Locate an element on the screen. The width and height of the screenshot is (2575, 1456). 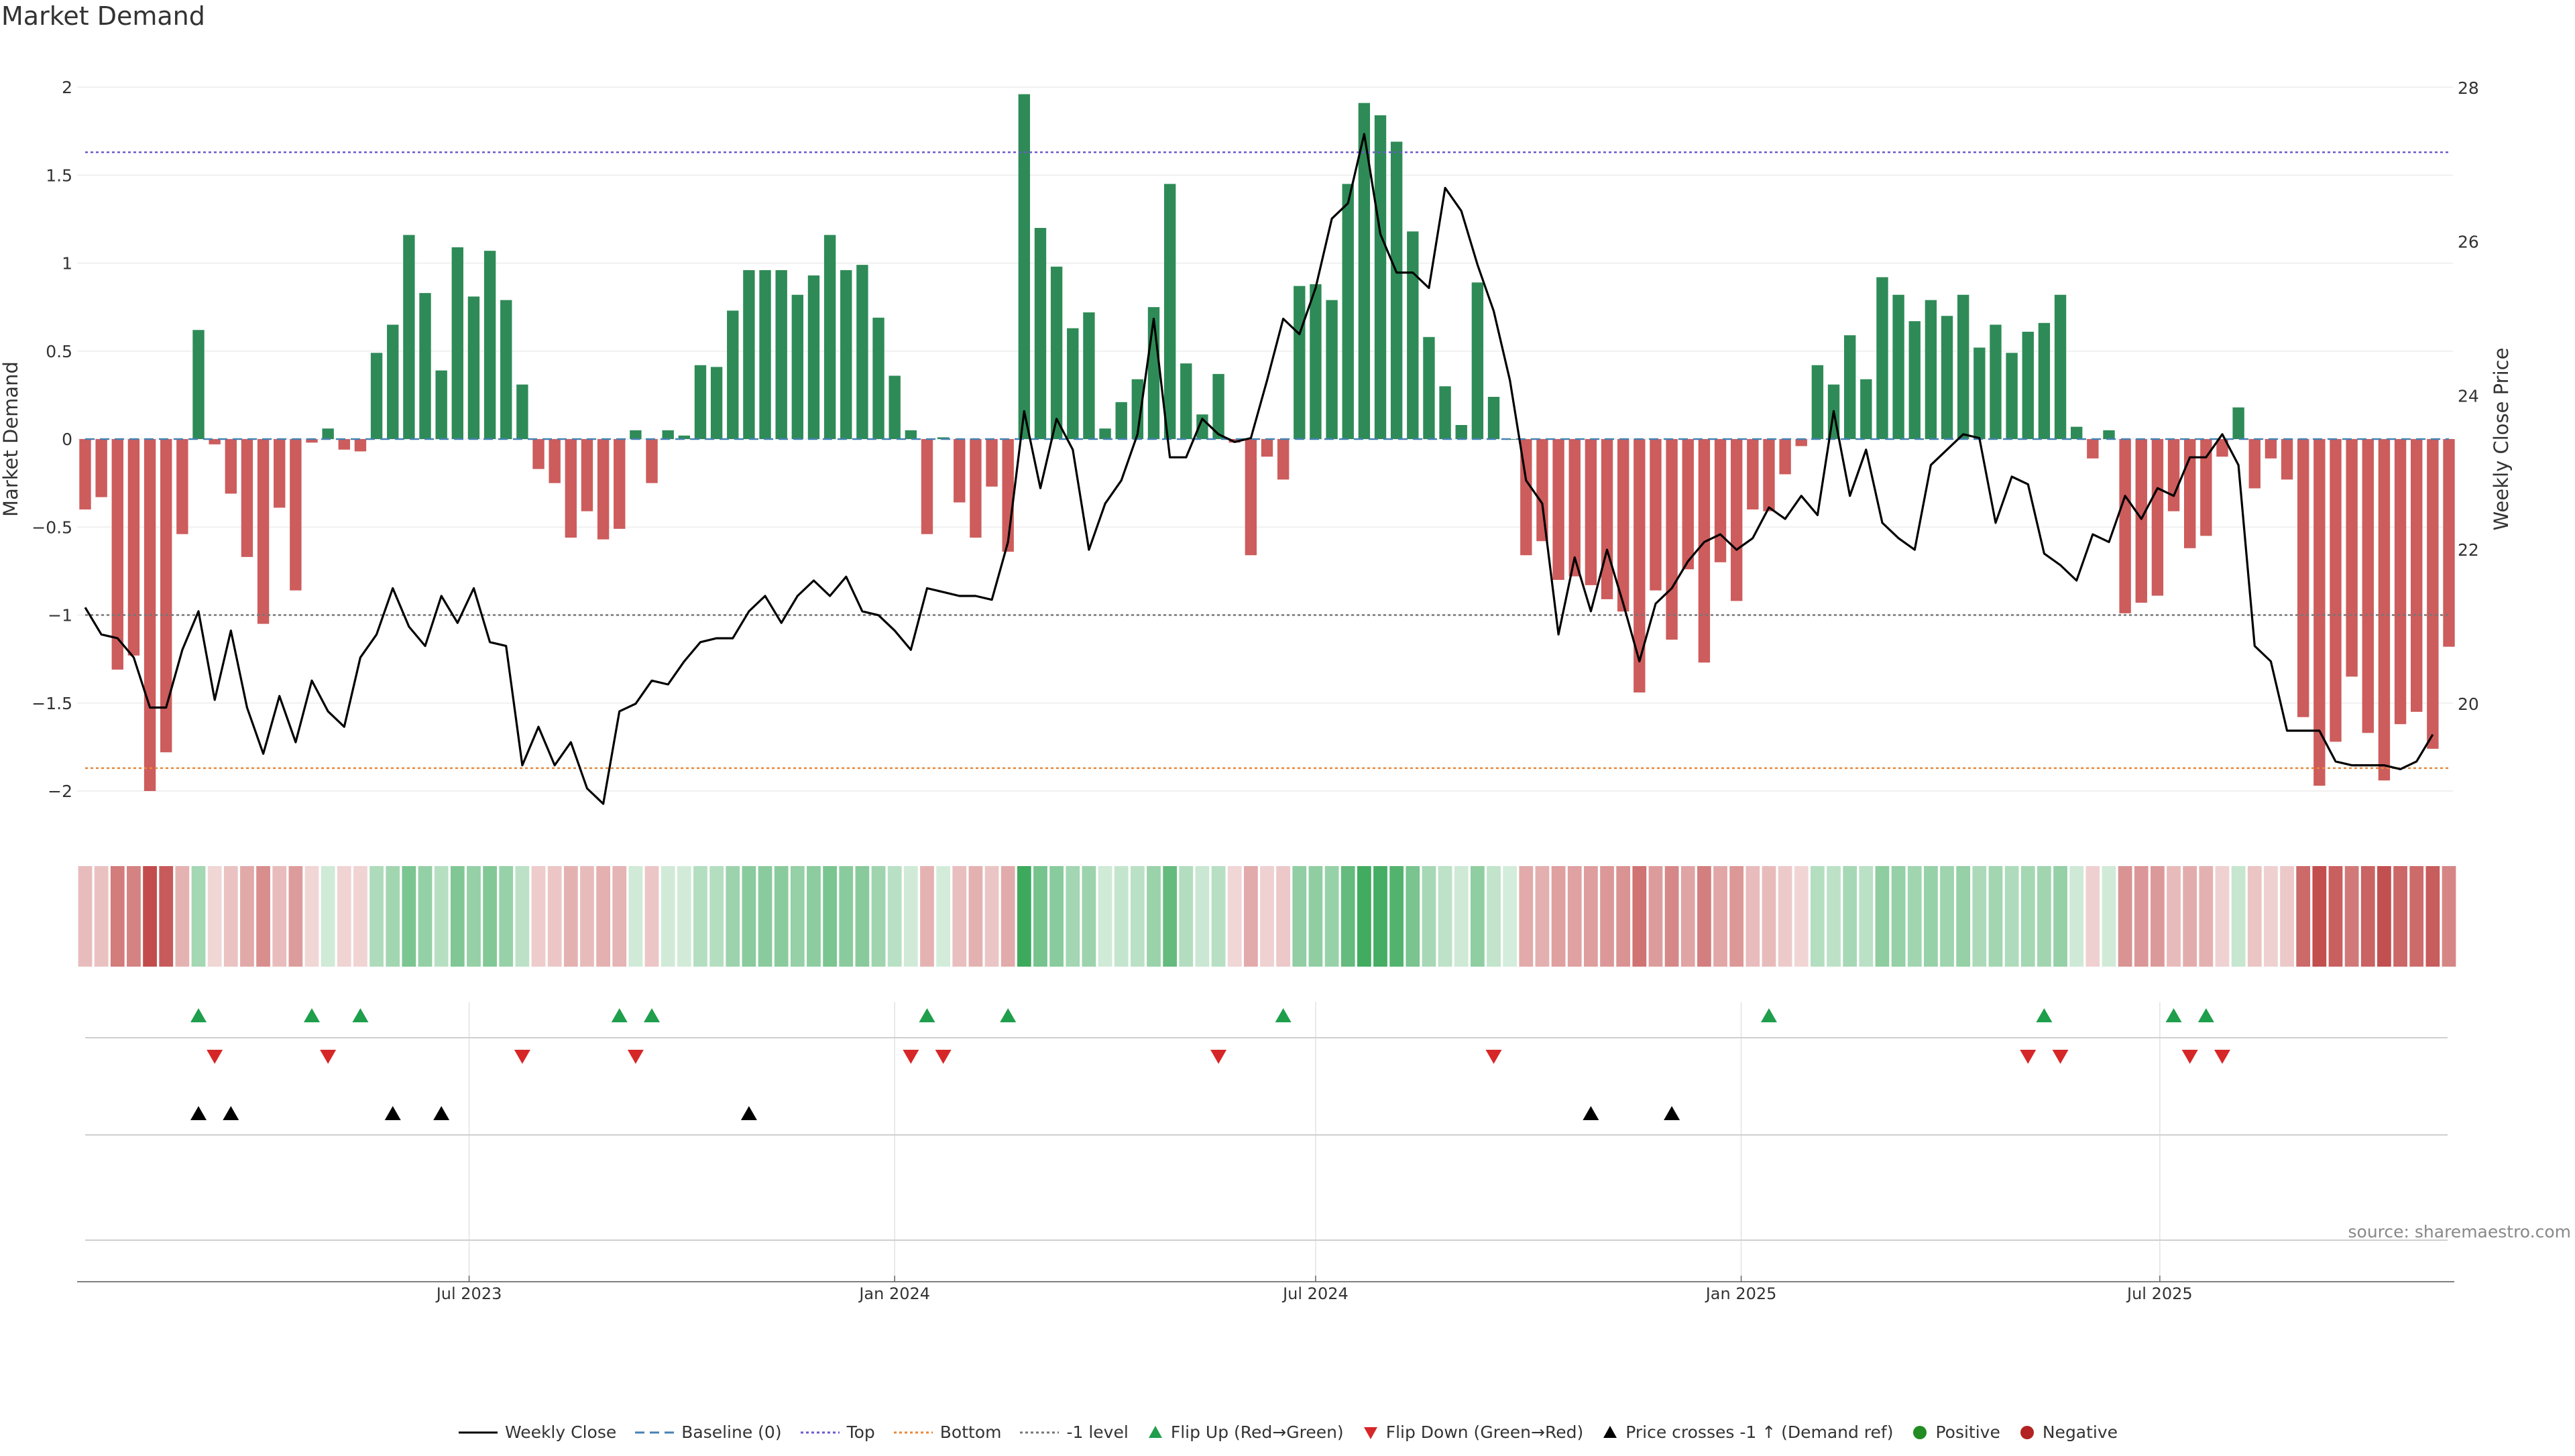
source-label: source: sharemaestro.com is located at coordinates (2460, 1231).